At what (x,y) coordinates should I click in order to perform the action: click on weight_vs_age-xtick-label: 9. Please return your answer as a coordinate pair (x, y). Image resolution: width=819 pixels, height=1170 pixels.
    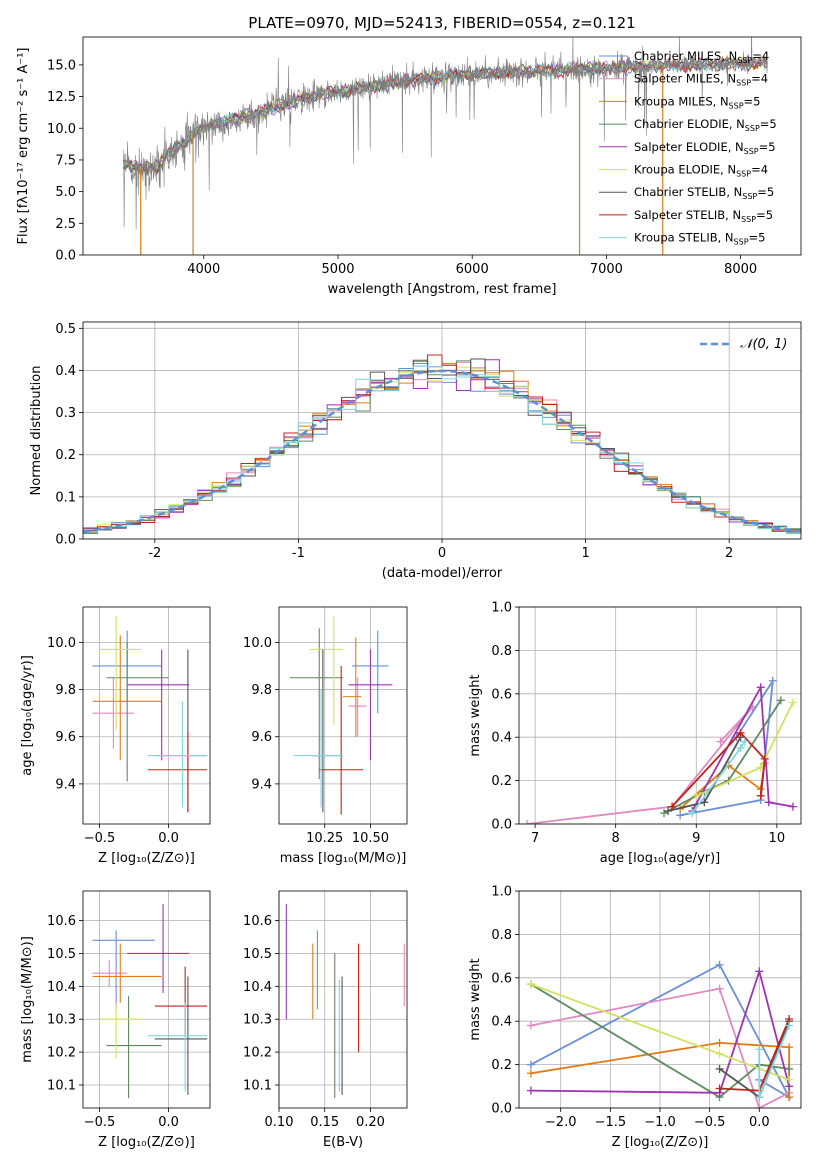
    Looking at the image, I should click on (696, 838).